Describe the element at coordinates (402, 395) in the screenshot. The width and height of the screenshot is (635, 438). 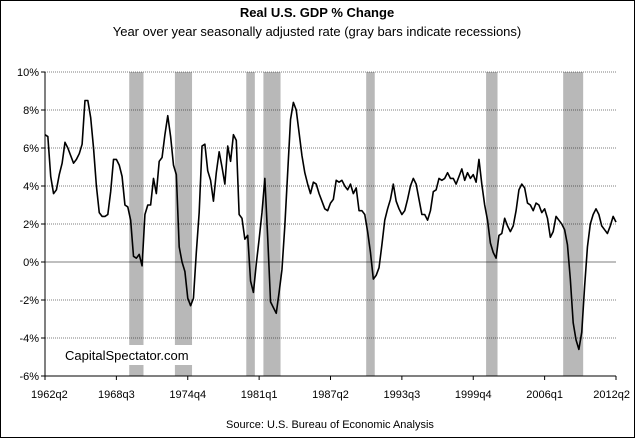
I see `x-tick-label-5: 1993q3` at that location.